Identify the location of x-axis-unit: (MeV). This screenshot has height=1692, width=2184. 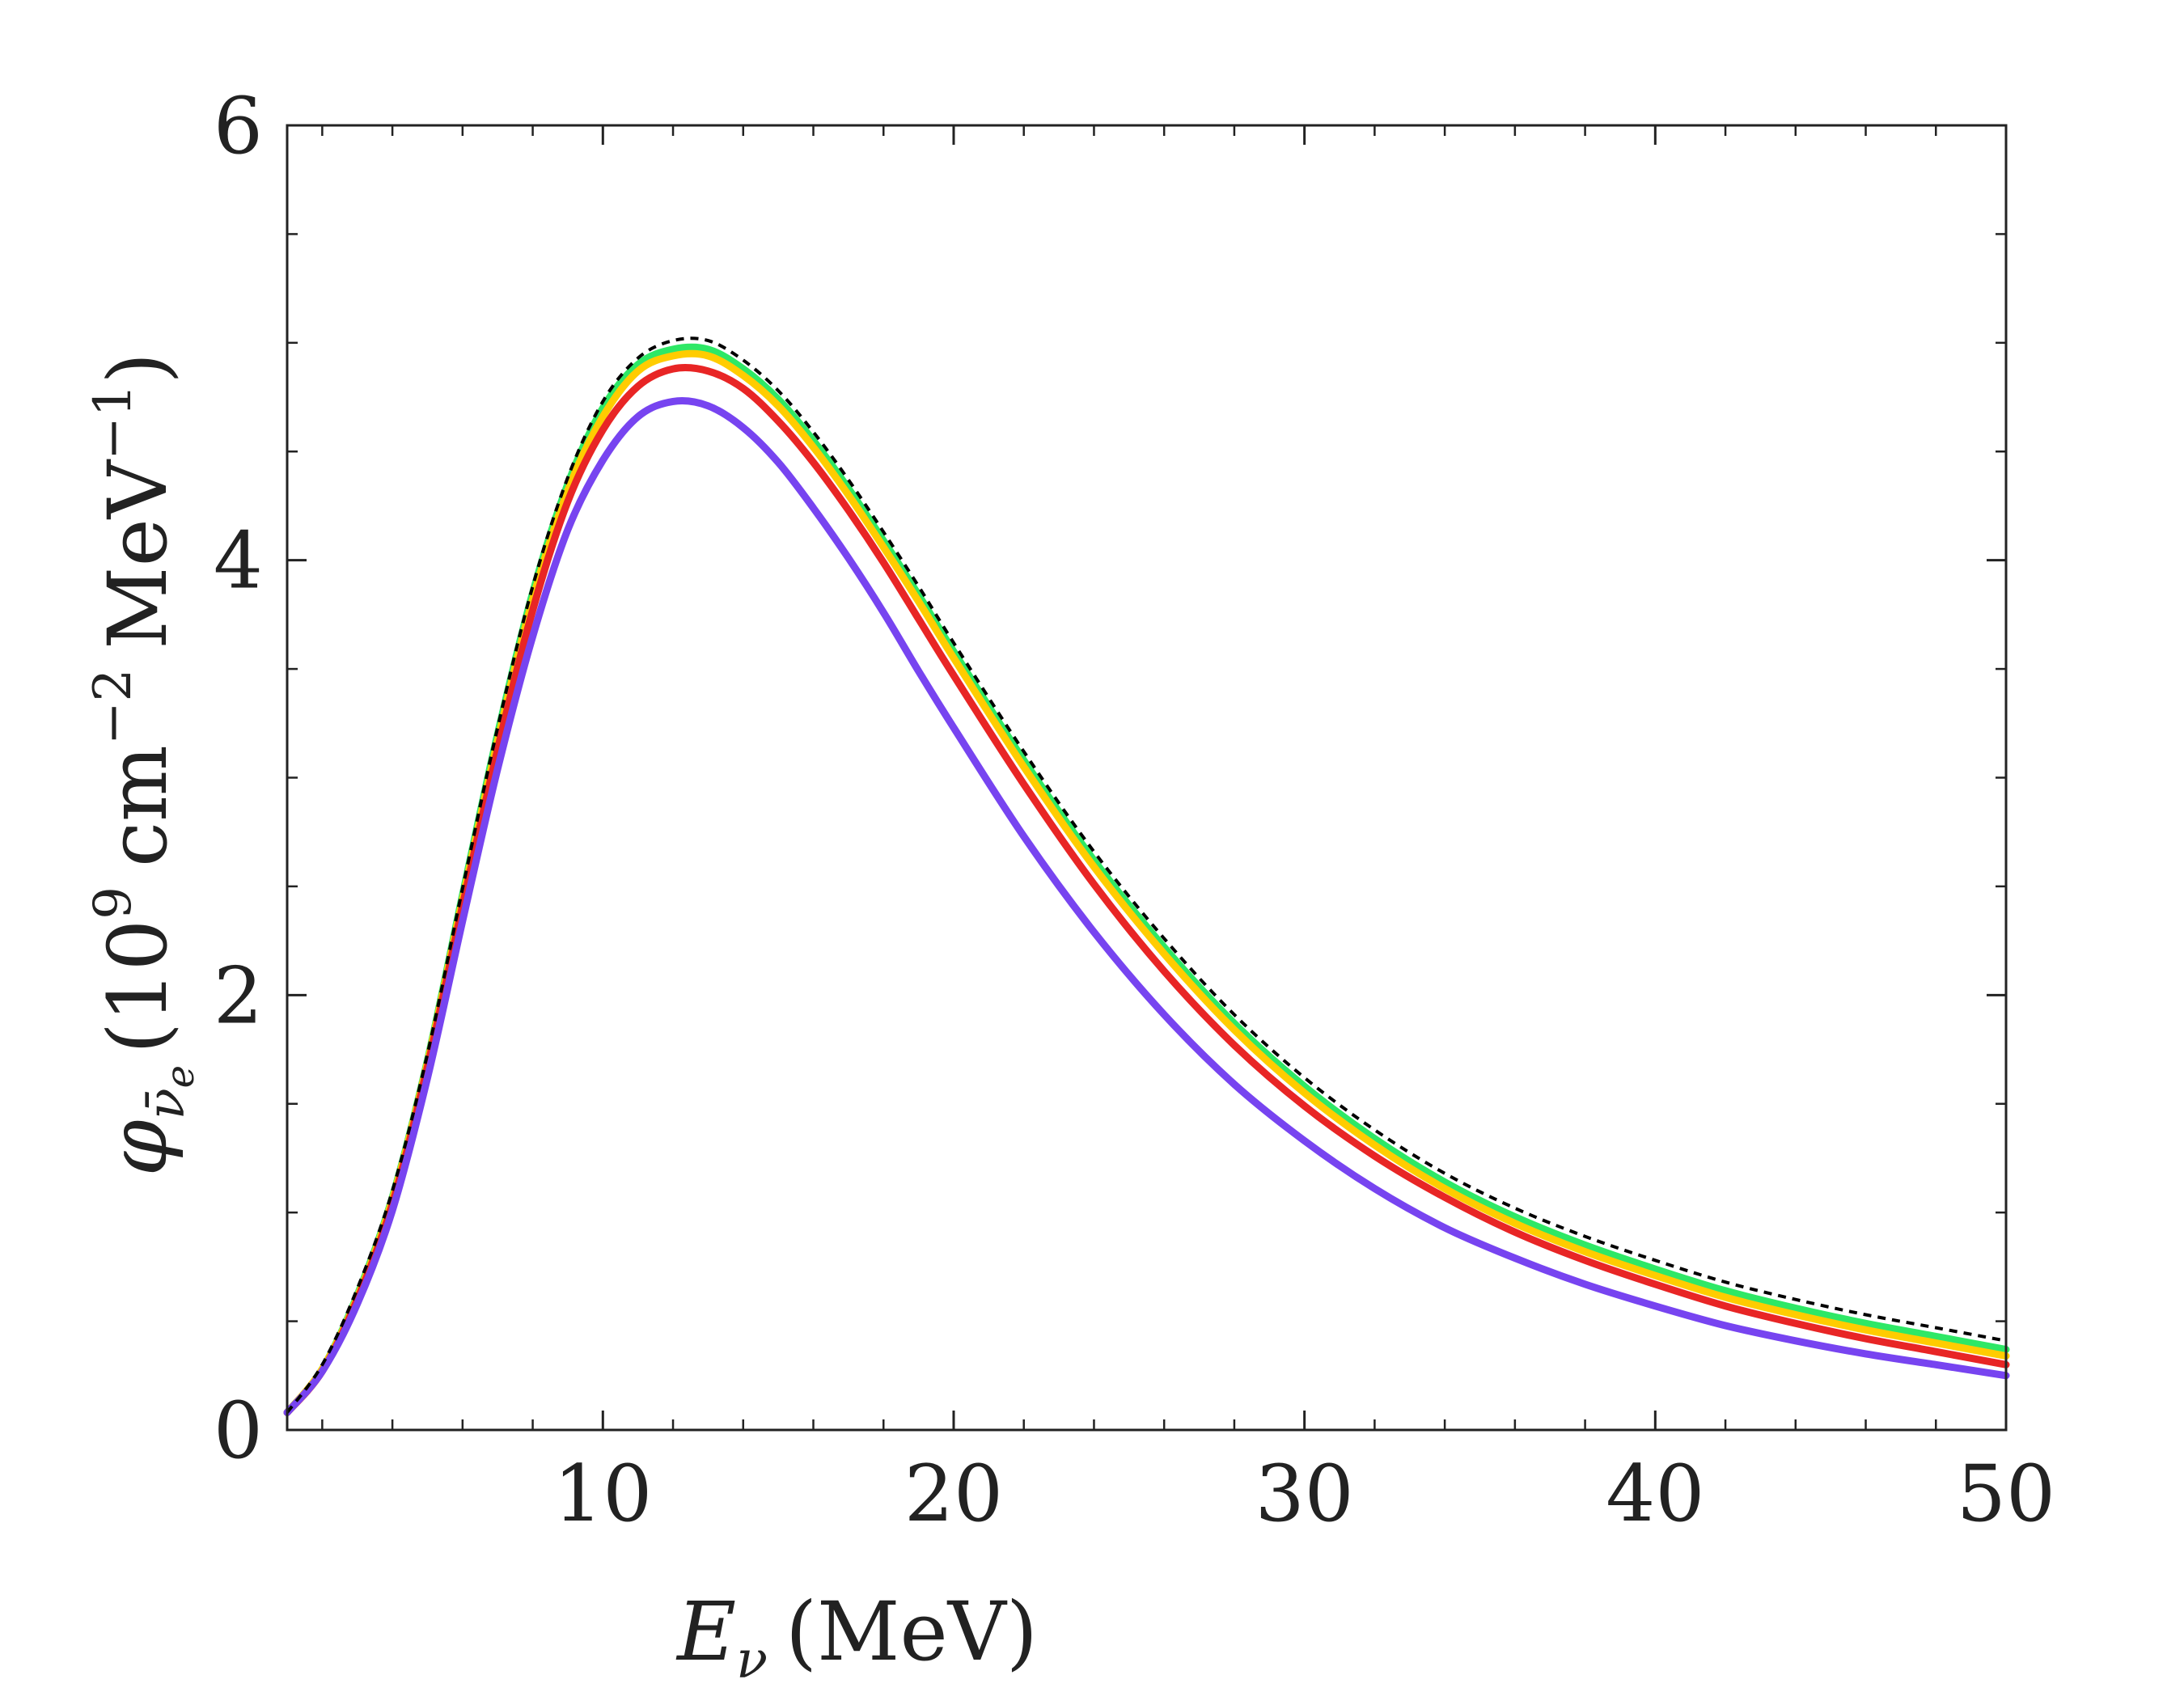
(911, 1631).